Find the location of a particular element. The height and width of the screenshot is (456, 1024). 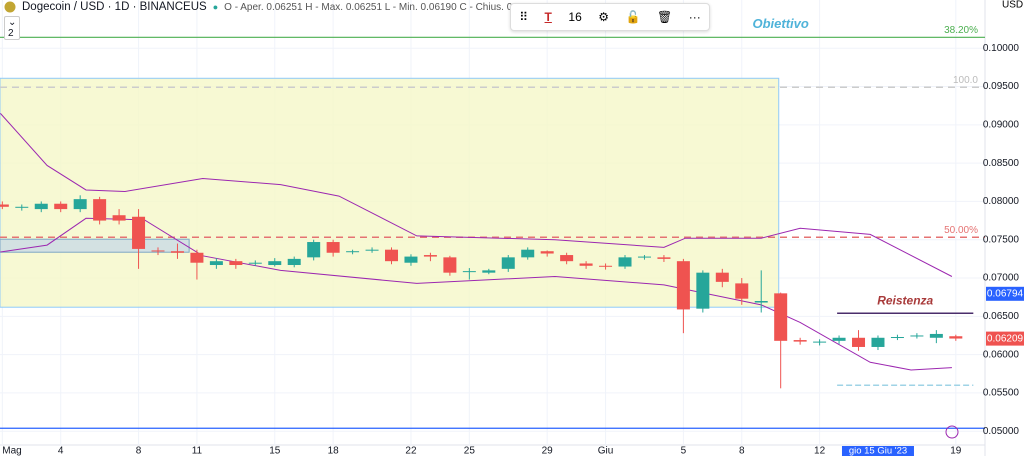

delete: 🗑 is located at coordinates (664, 17).